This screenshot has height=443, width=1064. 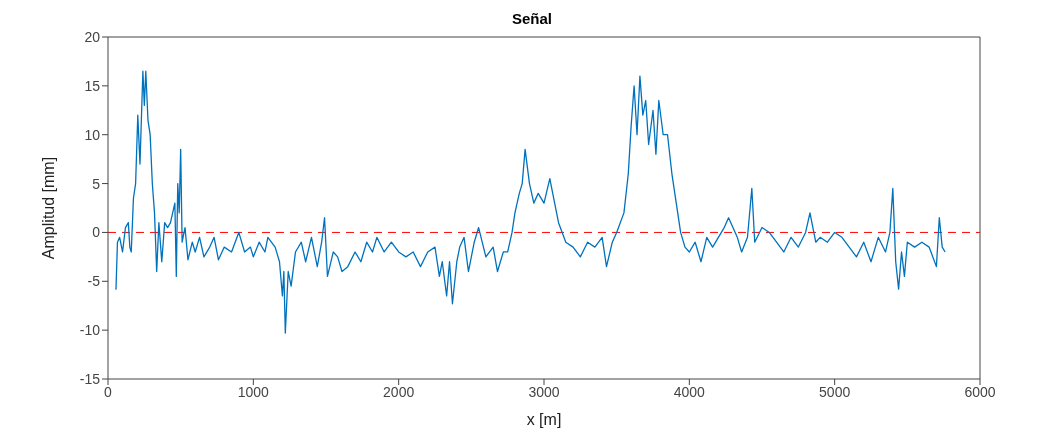 What do you see at coordinates (48, 208) in the screenshot?
I see `y-axis-title: Amplitud [mm]` at bounding box center [48, 208].